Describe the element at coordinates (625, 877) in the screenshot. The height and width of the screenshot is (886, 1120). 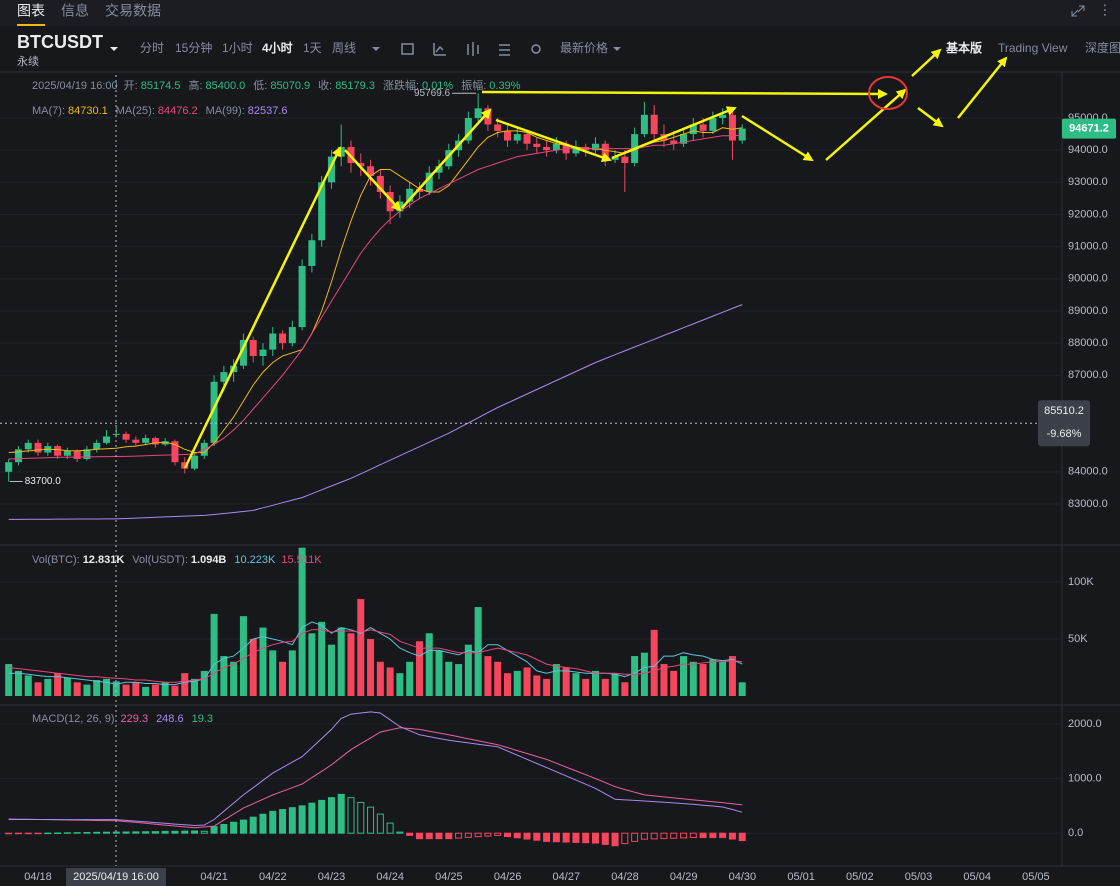
I see `x-tick-label: 04/28` at that location.